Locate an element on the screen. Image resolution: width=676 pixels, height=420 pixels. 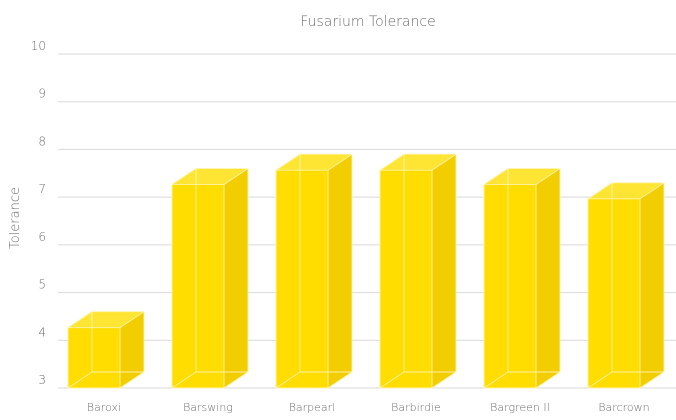
y-tick-label: 5 is located at coordinates (42, 285).